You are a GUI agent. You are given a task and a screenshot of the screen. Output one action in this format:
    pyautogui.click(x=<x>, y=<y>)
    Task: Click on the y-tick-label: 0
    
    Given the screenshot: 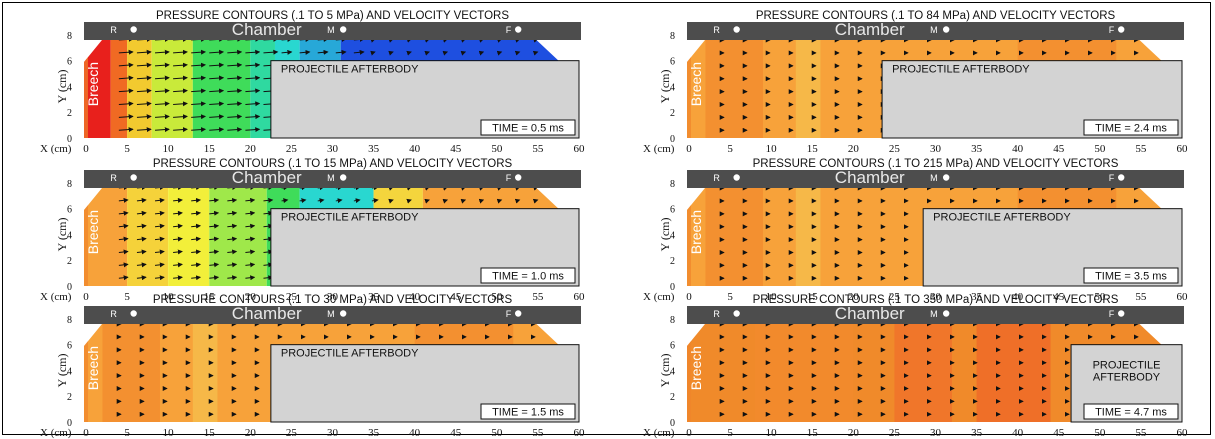 What is the action you would take?
    pyautogui.click(x=69, y=423)
    